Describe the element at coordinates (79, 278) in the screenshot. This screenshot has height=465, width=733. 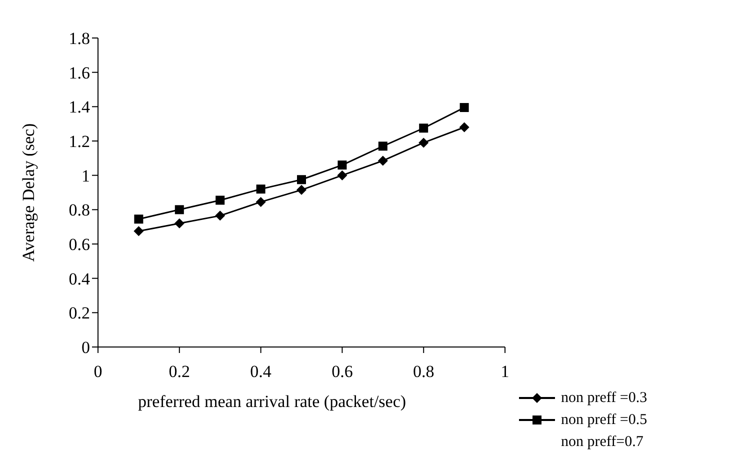
I see `y-tick-label: 0.4` at that location.